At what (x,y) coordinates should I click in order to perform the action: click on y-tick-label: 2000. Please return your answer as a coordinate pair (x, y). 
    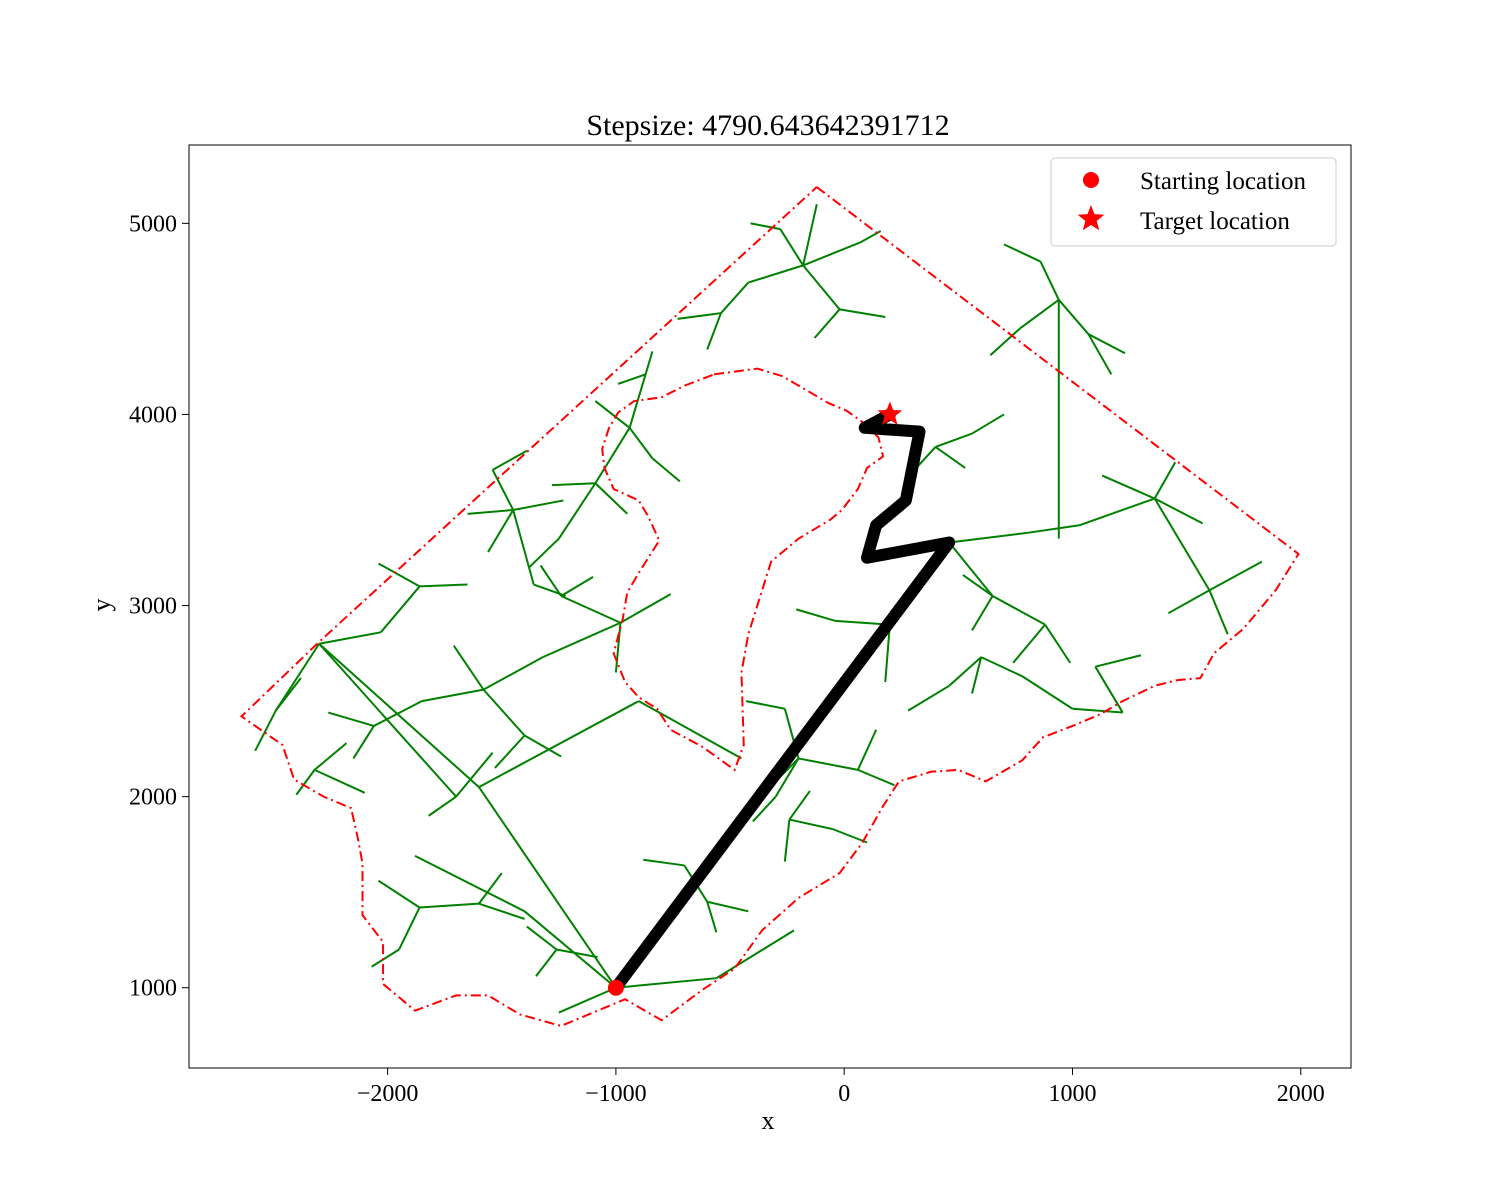
    Looking at the image, I should click on (153, 798).